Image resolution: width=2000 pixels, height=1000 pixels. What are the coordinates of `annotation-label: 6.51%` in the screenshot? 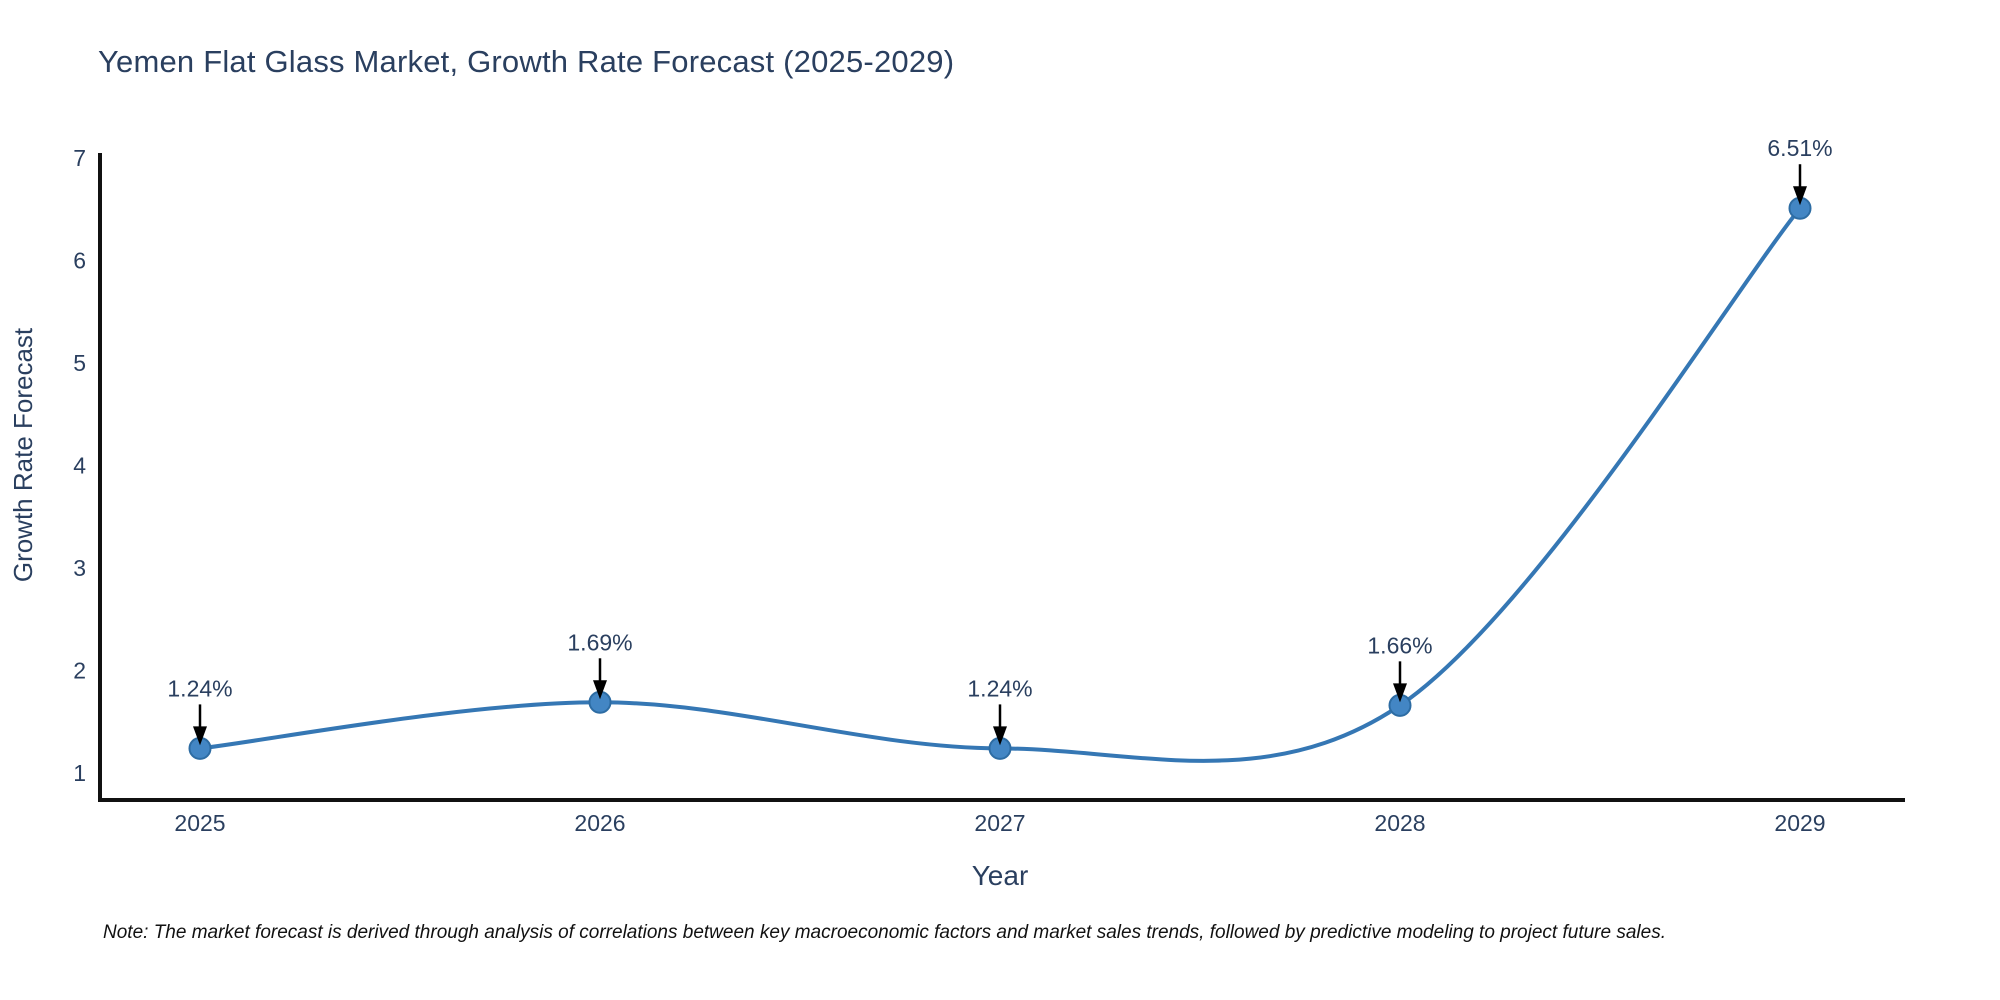 It's located at (1799, 148).